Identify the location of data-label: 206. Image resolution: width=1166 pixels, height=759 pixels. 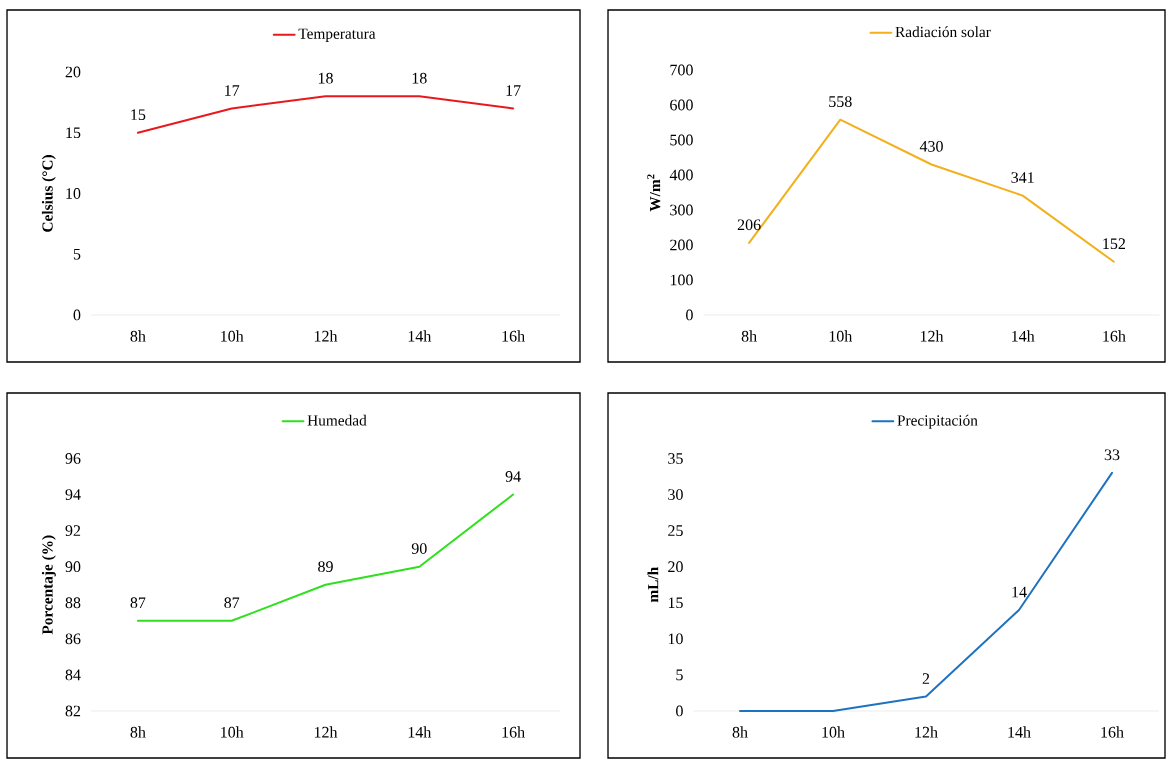
(749, 225).